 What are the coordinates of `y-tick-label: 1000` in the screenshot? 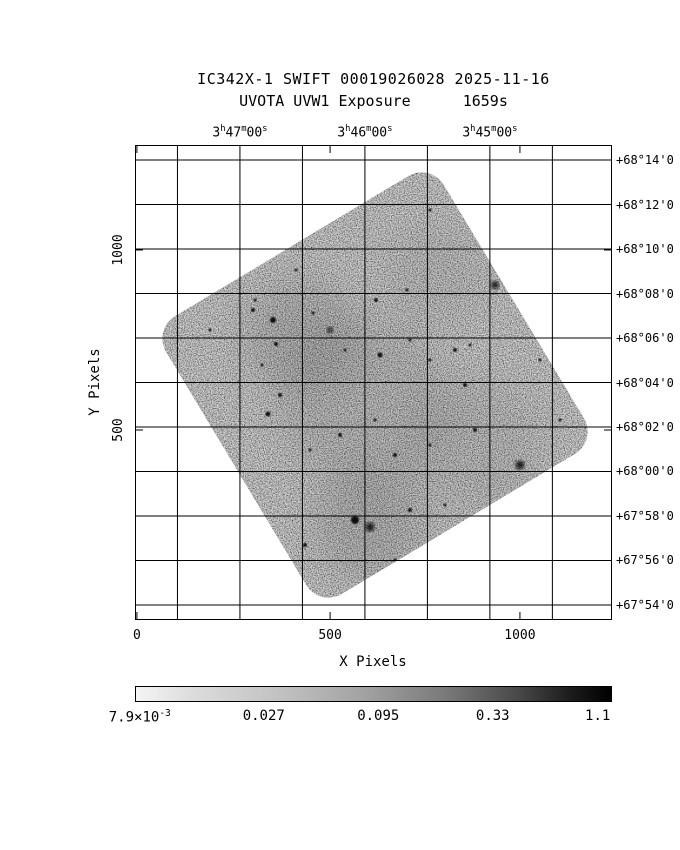 It's located at (118, 250).